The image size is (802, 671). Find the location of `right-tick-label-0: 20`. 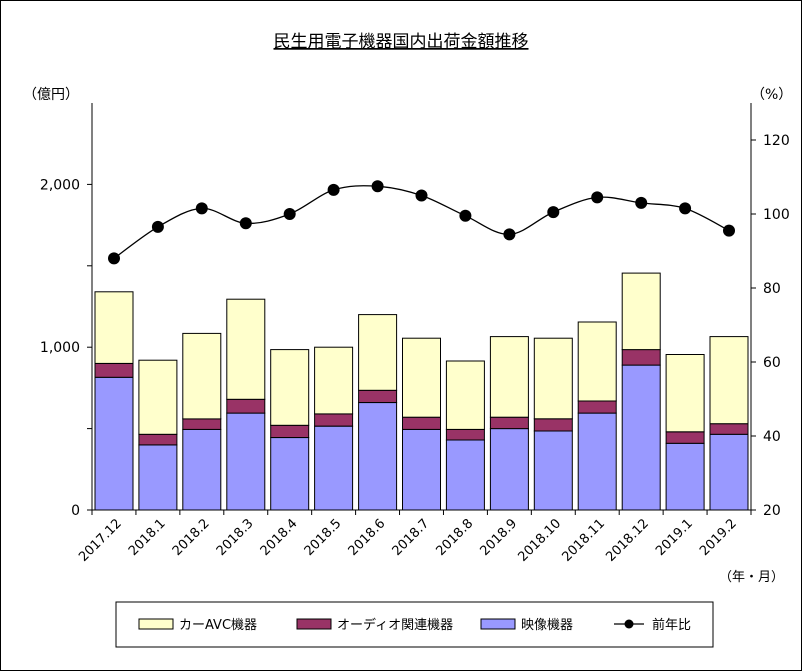

right-tick-label-0: 20 is located at coordinates (772, 511).